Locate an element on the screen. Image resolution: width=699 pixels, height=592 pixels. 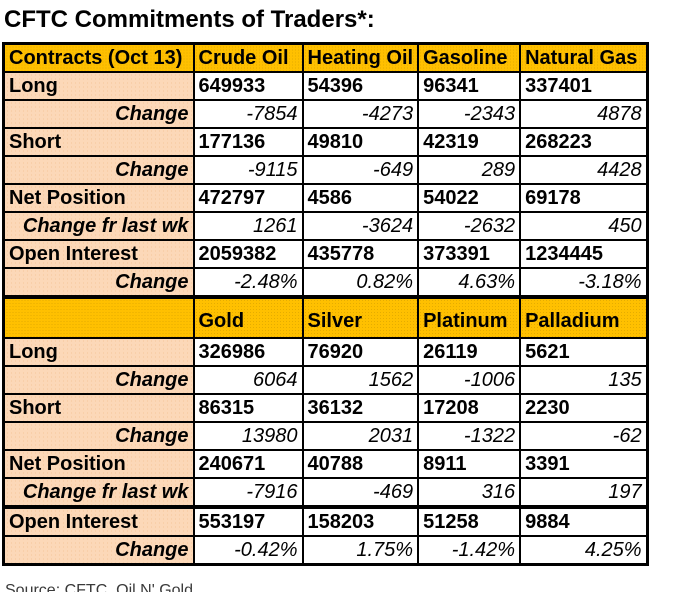
header-row-metals: Gold Silver Platinum Palladium is located at coordinates (325, 317).